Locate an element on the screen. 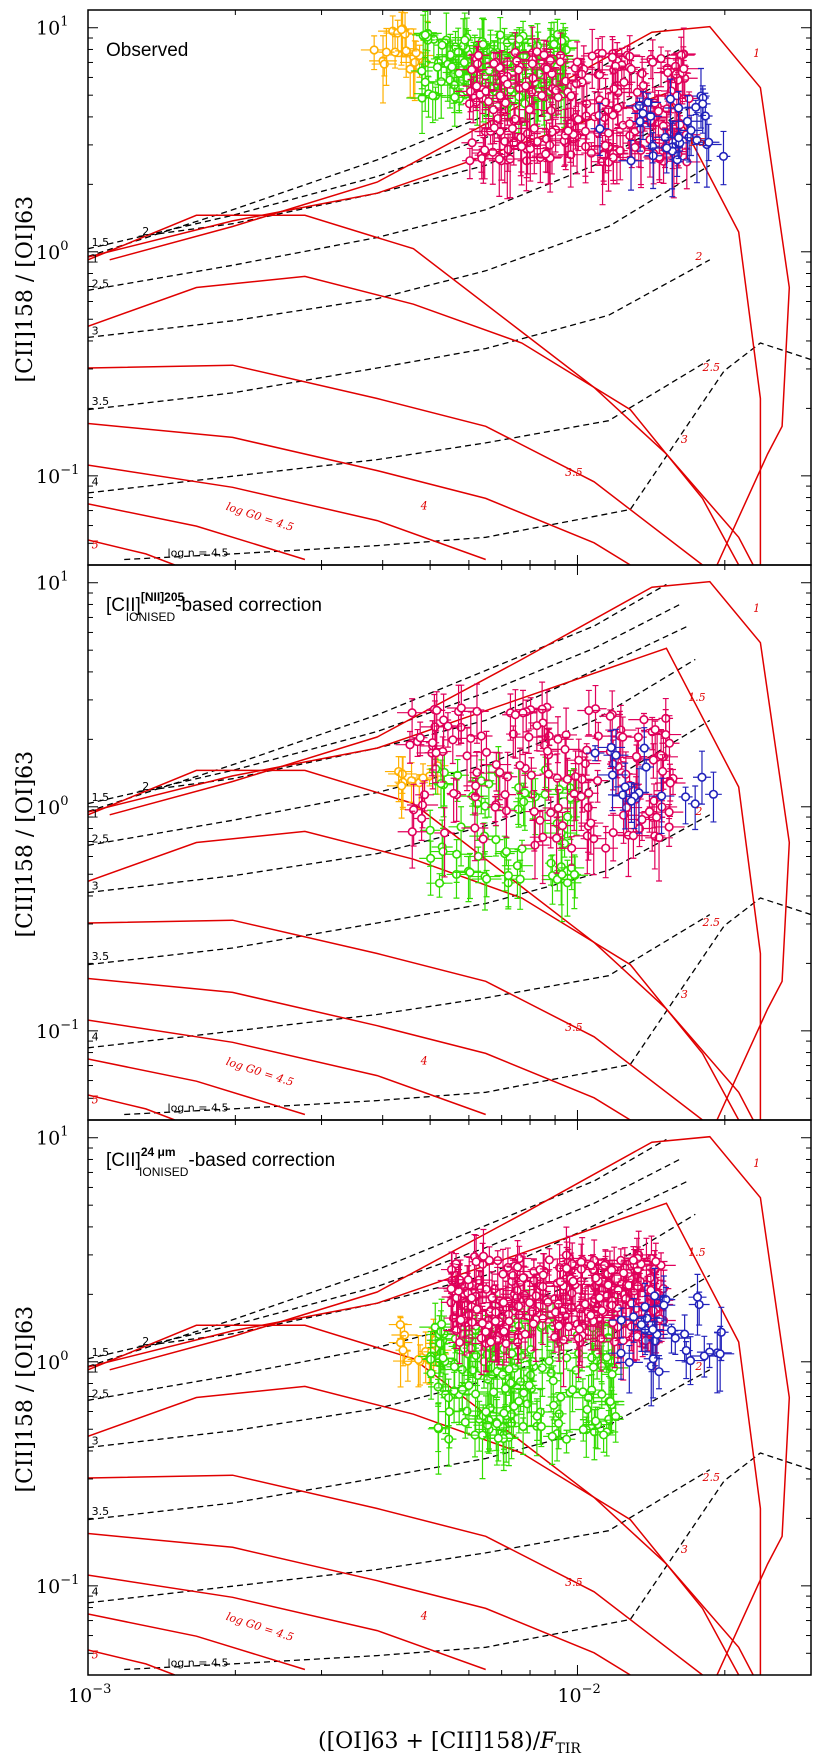 Image resolution: width=822 pixels, height=1761 pixels. logG0-label-1: 1.5 is located at coordinates (697, 697).